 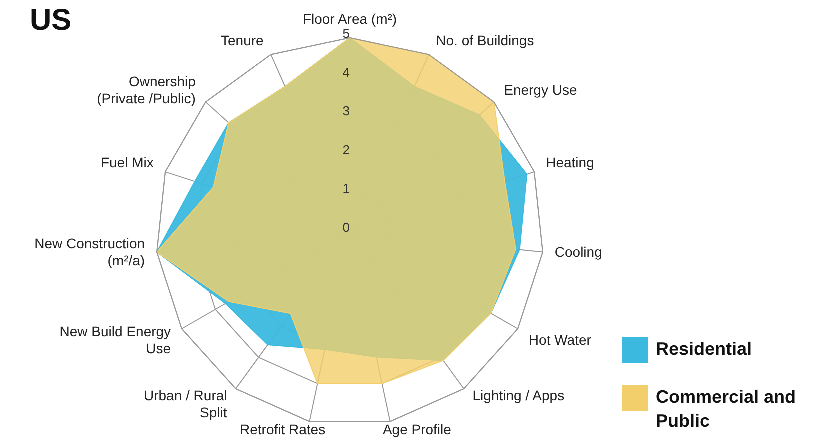 What do you see at coordinates (283, 430) in the screenshot?
I see `spoke-label: Retrofit Rates` at bounding box center [283, 430].